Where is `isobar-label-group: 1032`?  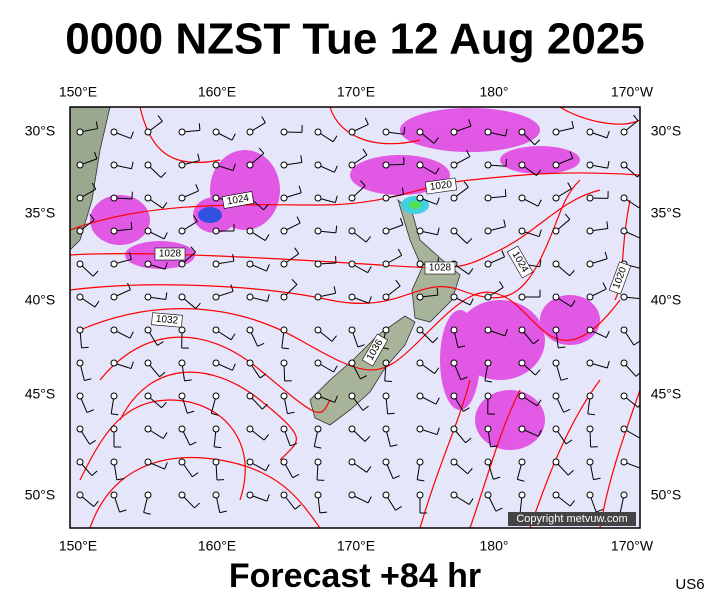
isobar-label-group: 1032 is located at coordinates (167, 320).